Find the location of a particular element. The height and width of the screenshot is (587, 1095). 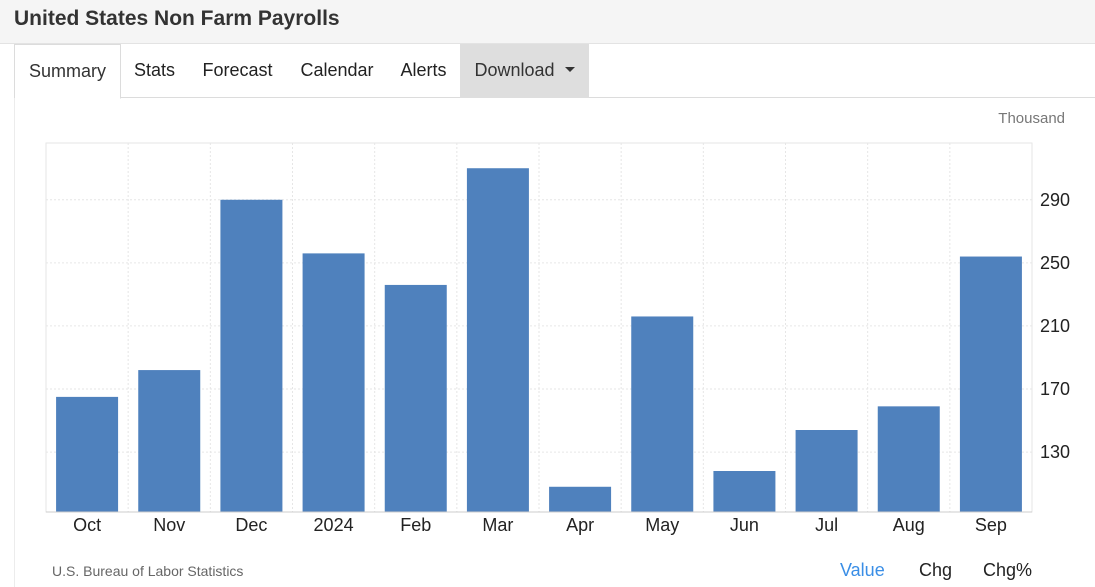

y-tick-label: 170 is located at coordinates (1055, 389).